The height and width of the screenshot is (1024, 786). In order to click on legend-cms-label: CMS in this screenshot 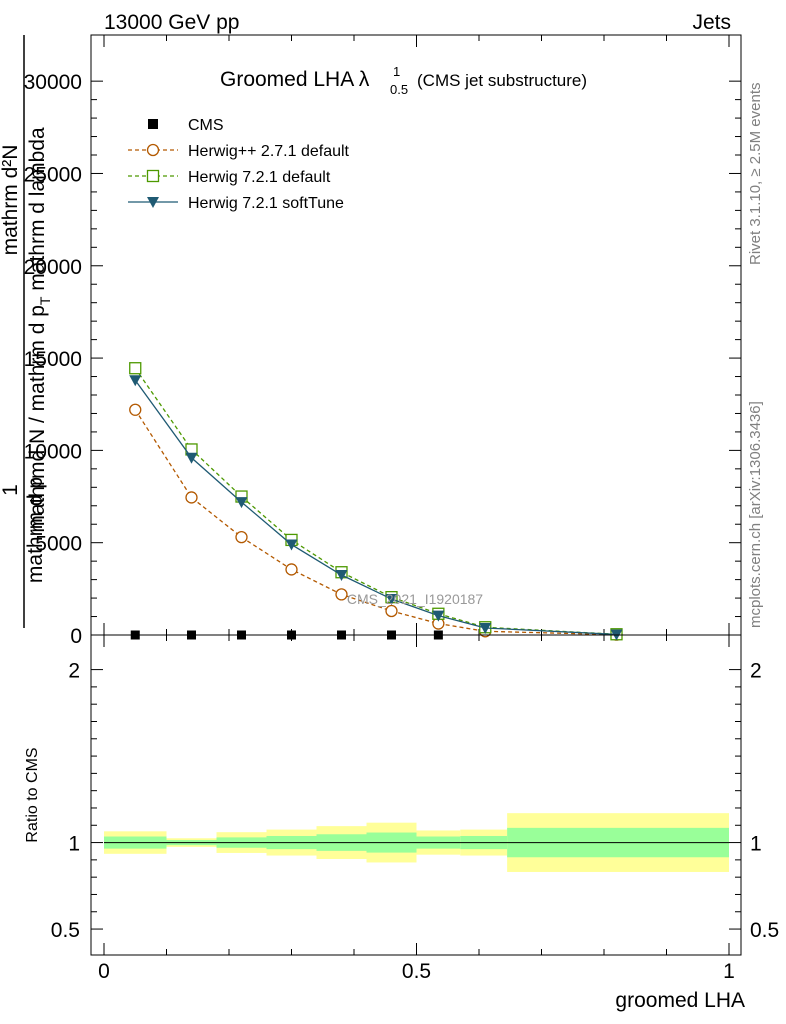, I will do `click(206, 125)`.